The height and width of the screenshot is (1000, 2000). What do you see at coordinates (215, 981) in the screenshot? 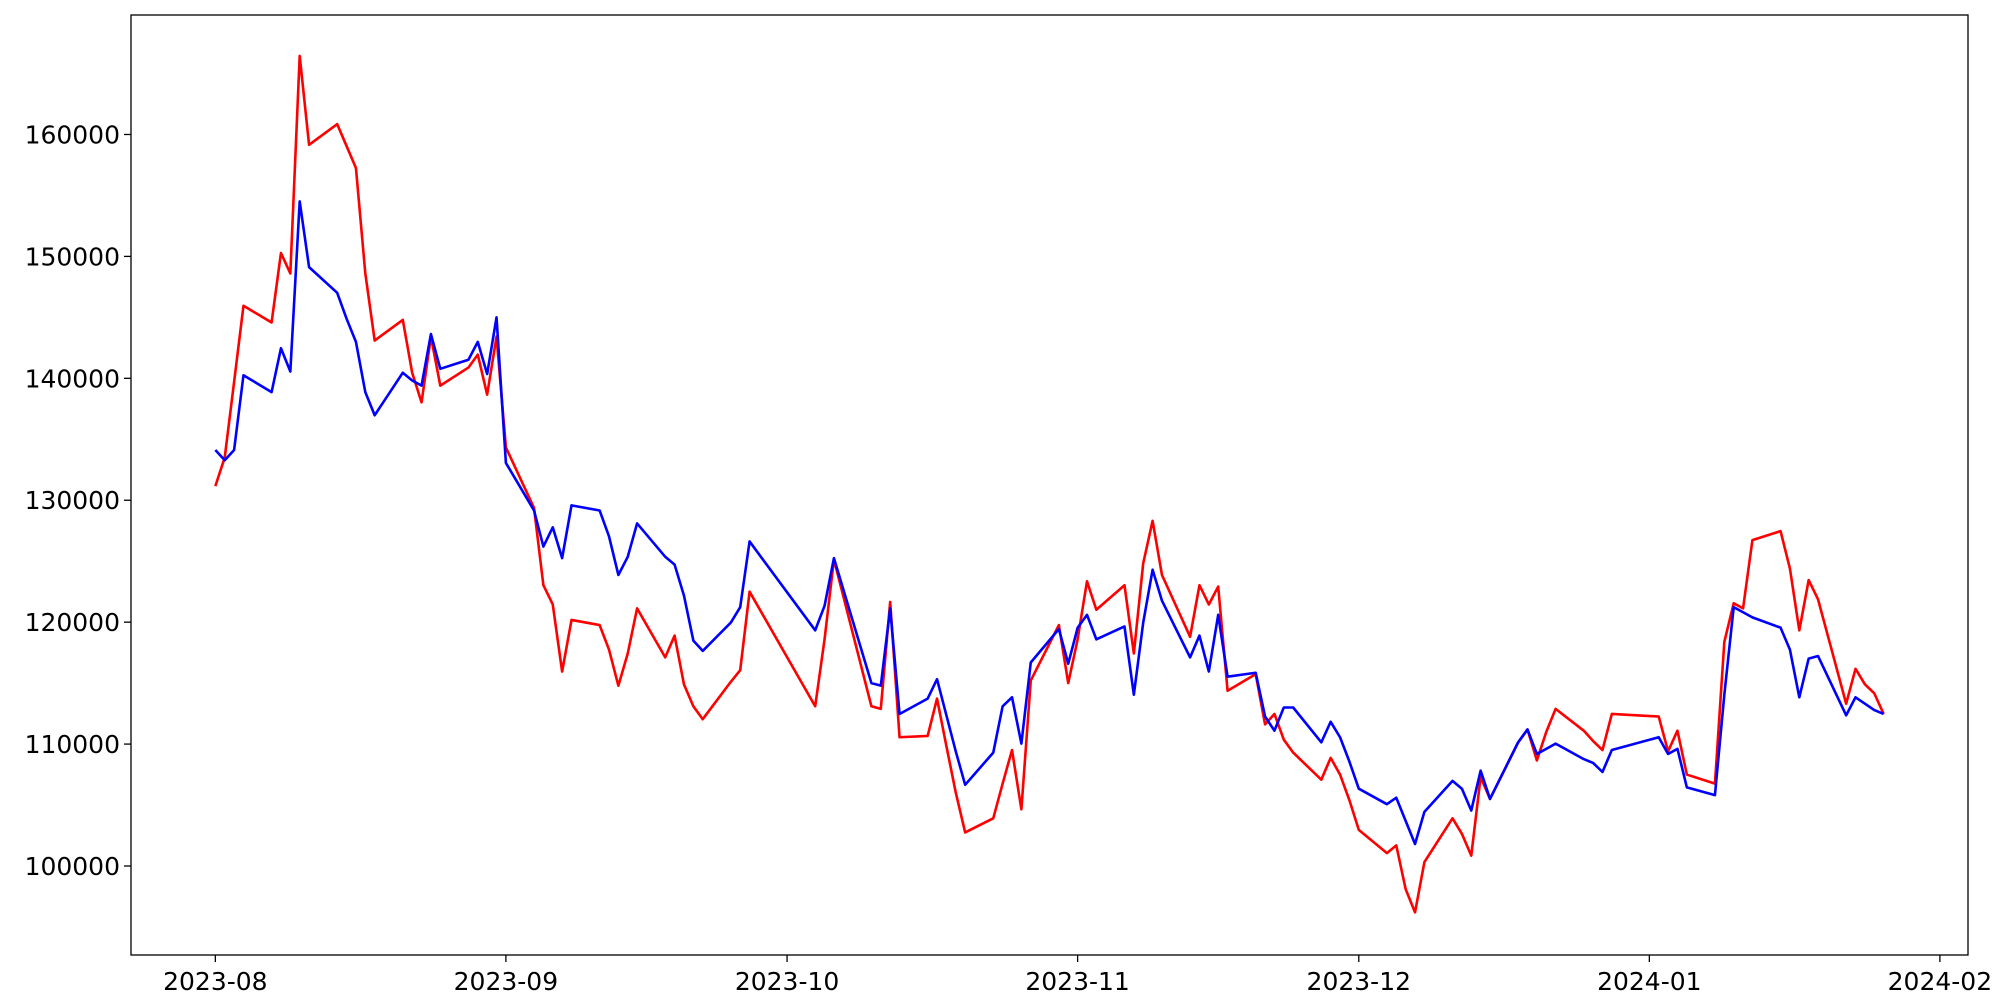
I see `x-tick-label: 2023-08` at bounding box center [215, 981].